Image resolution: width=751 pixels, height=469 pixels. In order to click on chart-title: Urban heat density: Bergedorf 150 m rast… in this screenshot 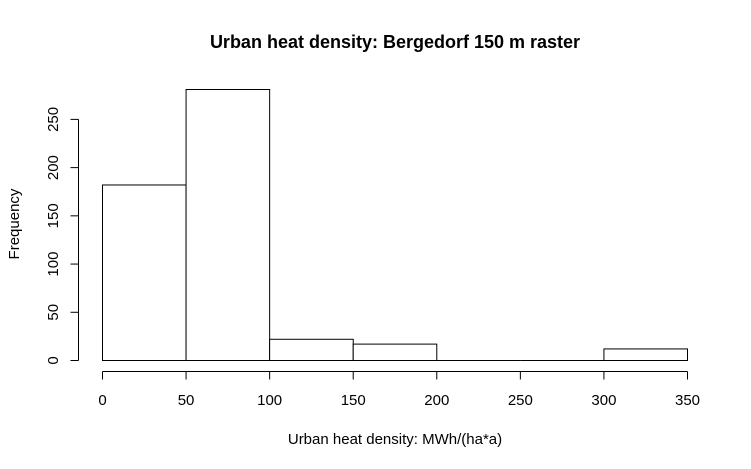, I will do `click(395, 42)`.